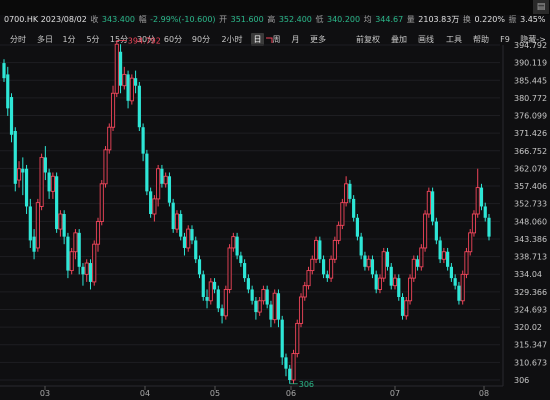 The height and width of the screenshot is (400, 550). I want to click on y-tick-label: 306, so click(521, 380).